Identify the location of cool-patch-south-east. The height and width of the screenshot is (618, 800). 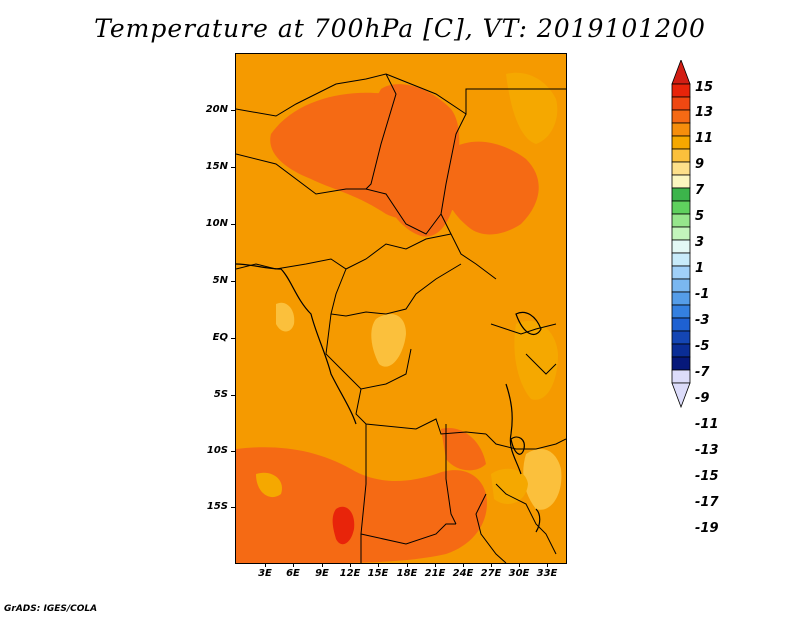
(542, 479).